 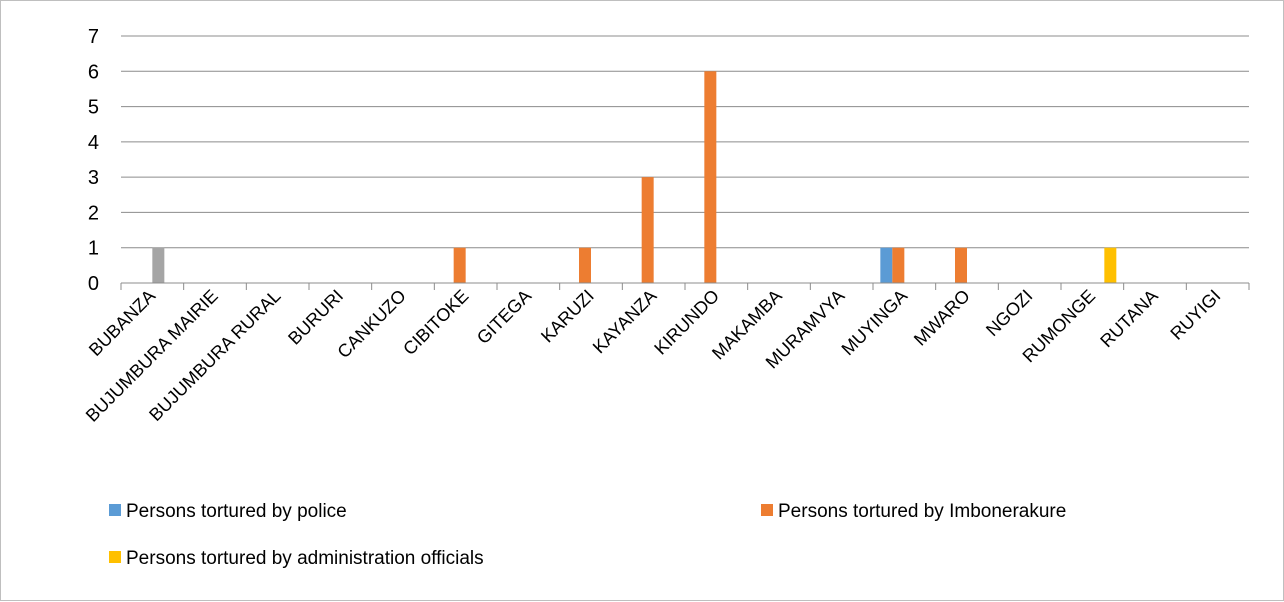 What do you see at coordinates (435, 322) in the screenshot?
I see `x-tick-label: CIBITOKE` at bounding box center [435, 322].